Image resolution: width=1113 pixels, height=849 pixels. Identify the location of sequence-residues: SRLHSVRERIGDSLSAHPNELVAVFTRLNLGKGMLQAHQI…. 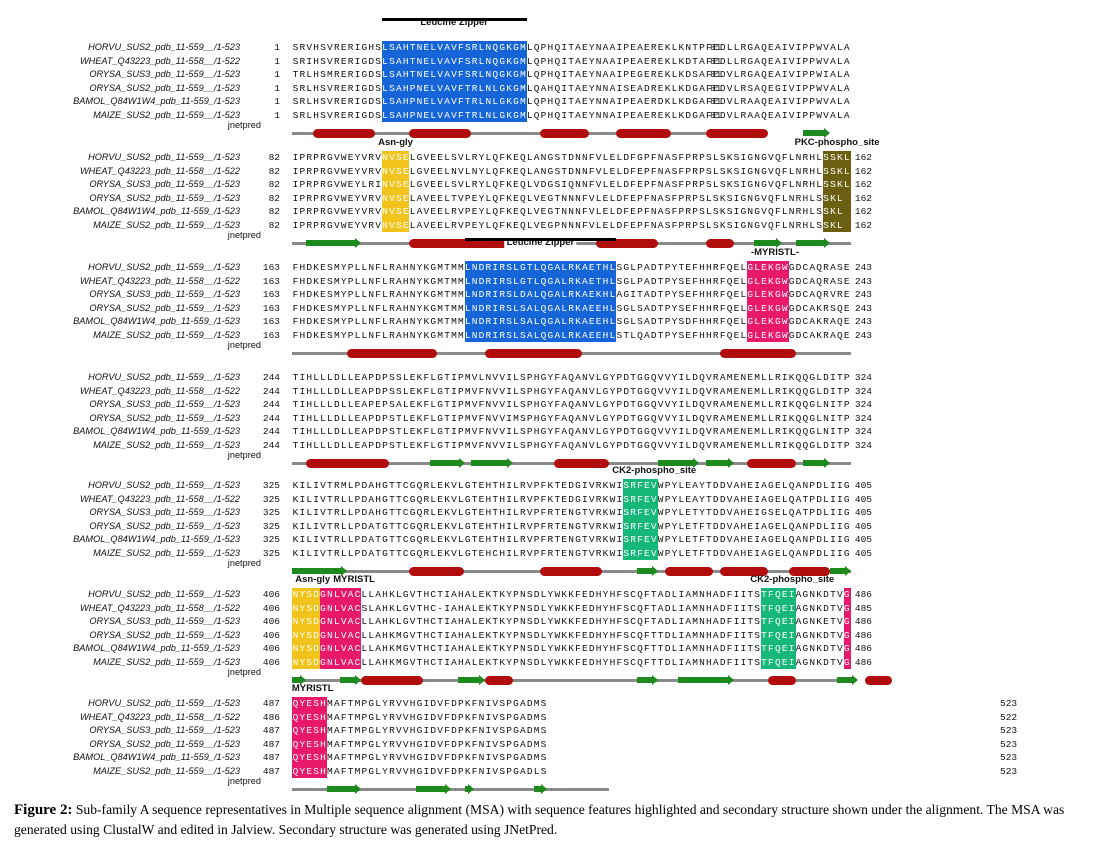
(571, 88).